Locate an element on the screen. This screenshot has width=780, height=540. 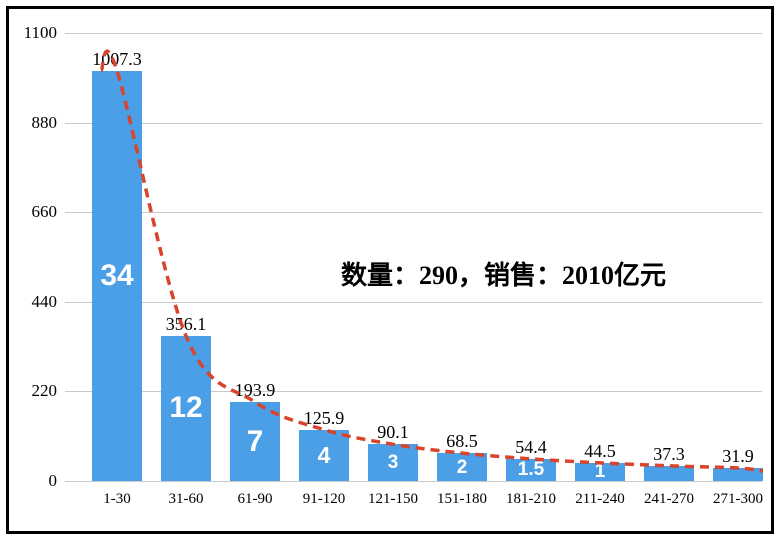
bar: 2 is located at coordinates (462, 467).